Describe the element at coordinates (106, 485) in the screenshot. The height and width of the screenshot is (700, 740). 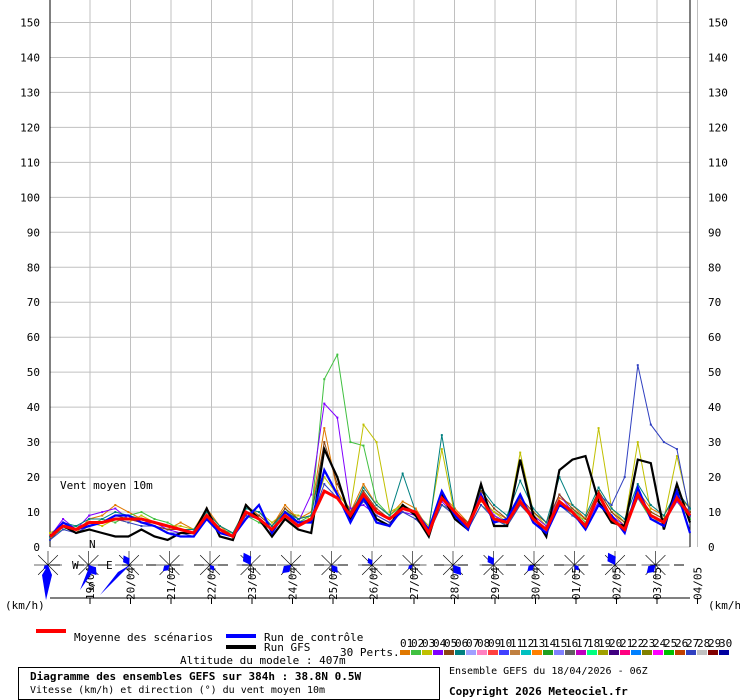
I see `series-annotation: Vent moyen 10m` at that location.